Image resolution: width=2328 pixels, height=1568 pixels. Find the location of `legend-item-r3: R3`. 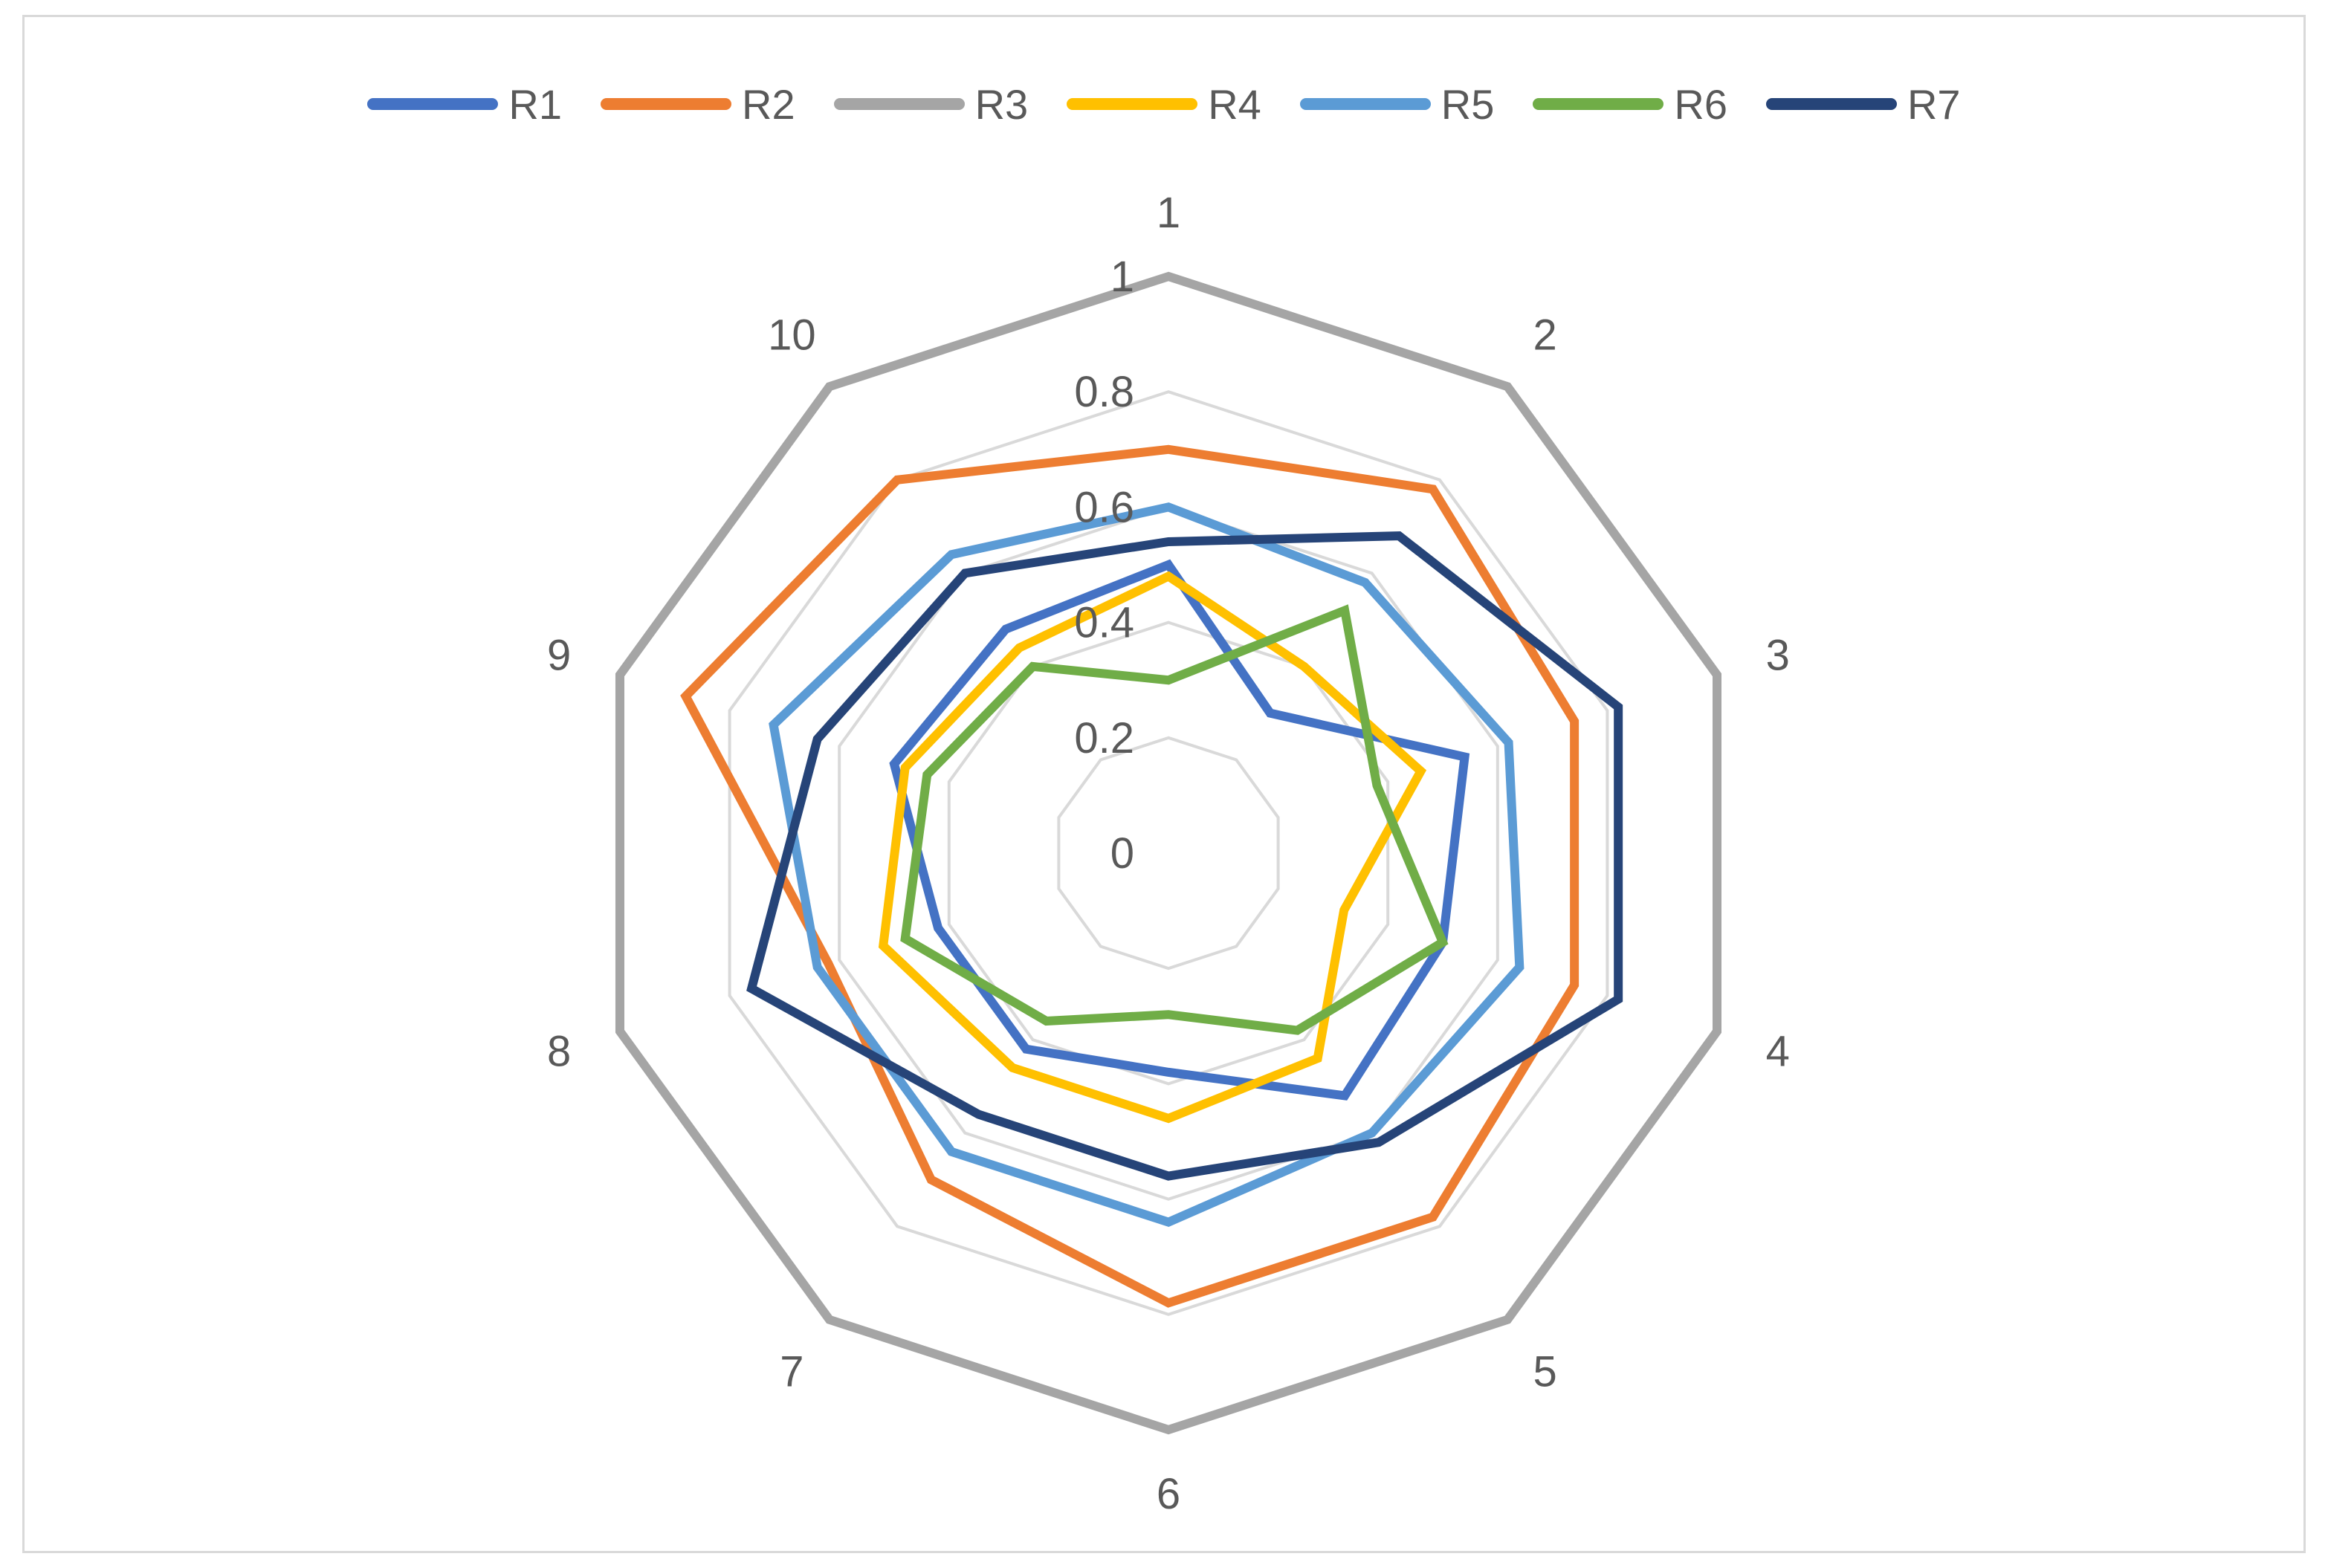

legend-item-r3: R3 is located at coordinates (931, 104).